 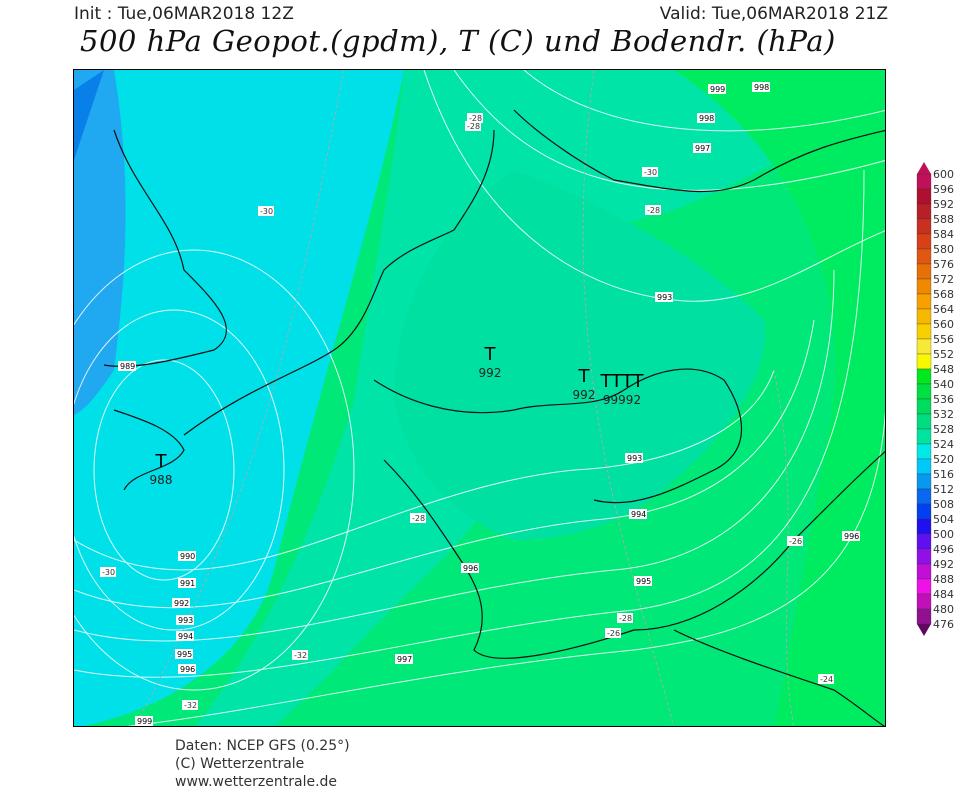 What do you see at coordinates (943, 594) in the screenshot?
I see `legend-label: 484` at bounding box center [943, 594].